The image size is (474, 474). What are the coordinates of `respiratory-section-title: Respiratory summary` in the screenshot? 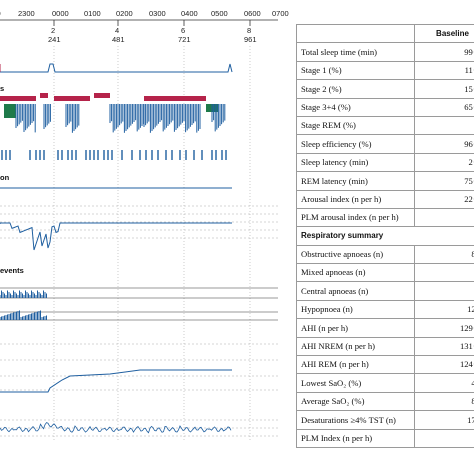 It's located at (385, 236).